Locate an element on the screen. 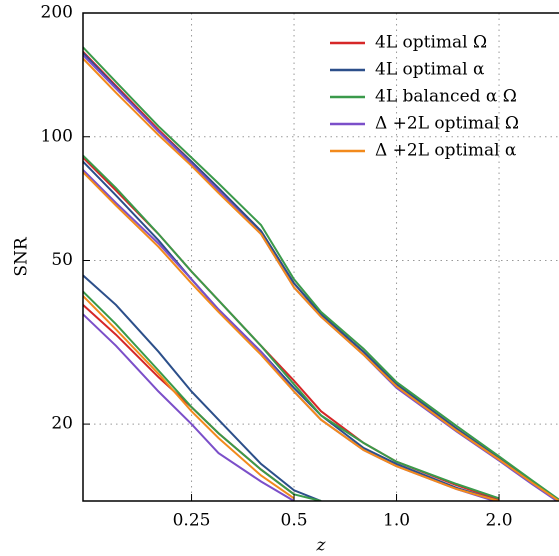 The height and width of the screenshot is (556, 559). legend-label: 4L optimal α is located at coordinates (430, 70).